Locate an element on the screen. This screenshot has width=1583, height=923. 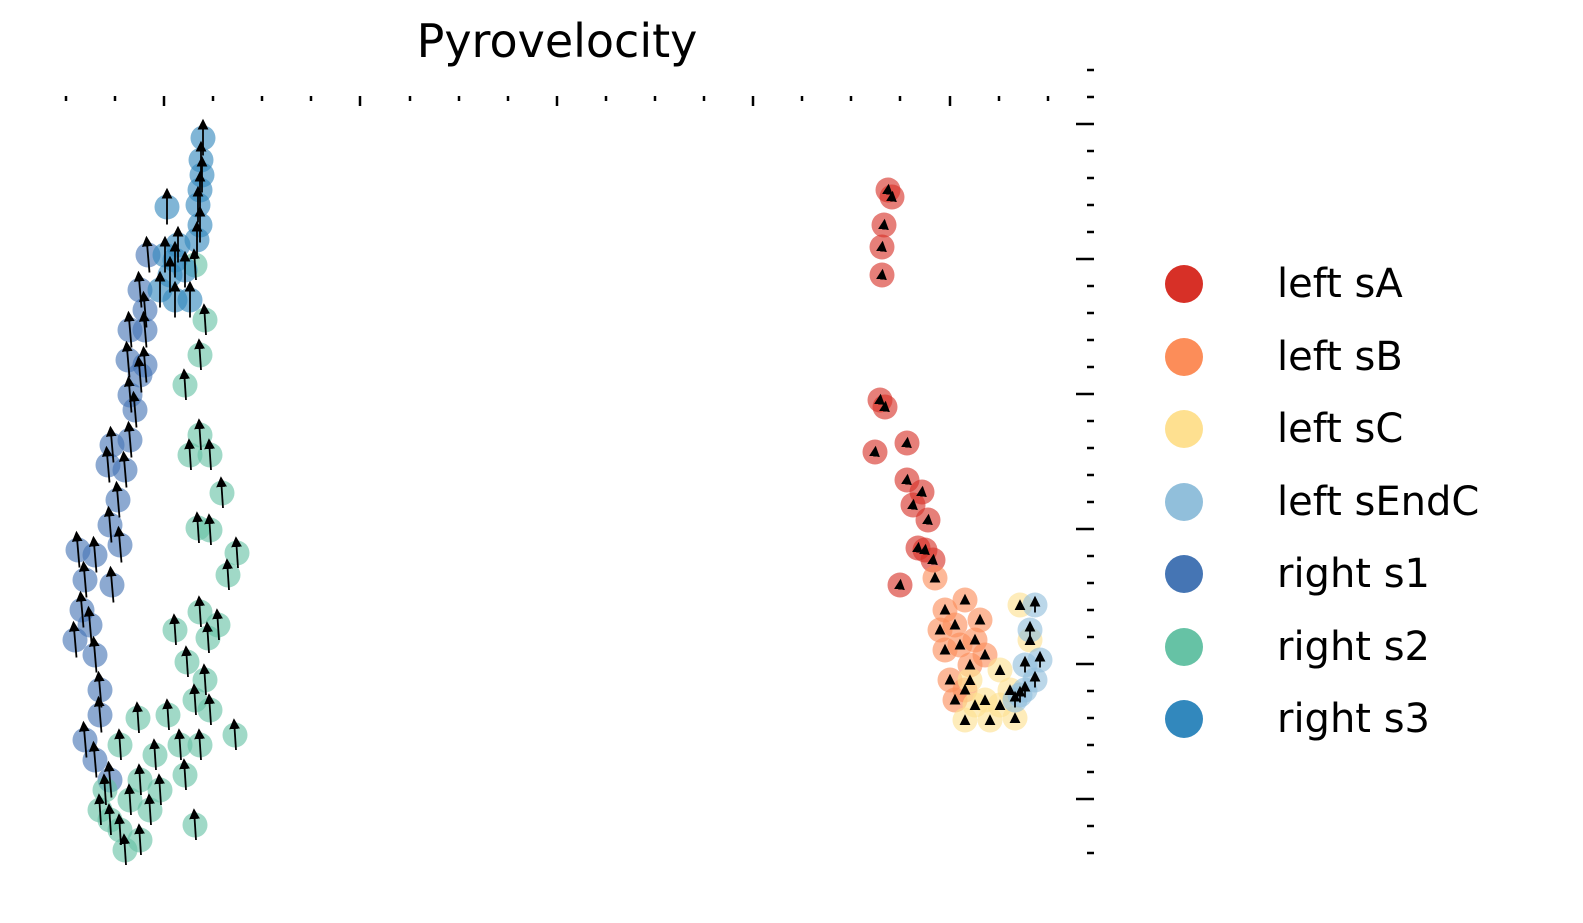
legend-item: right s1 is located at coordinates (1322, 574).